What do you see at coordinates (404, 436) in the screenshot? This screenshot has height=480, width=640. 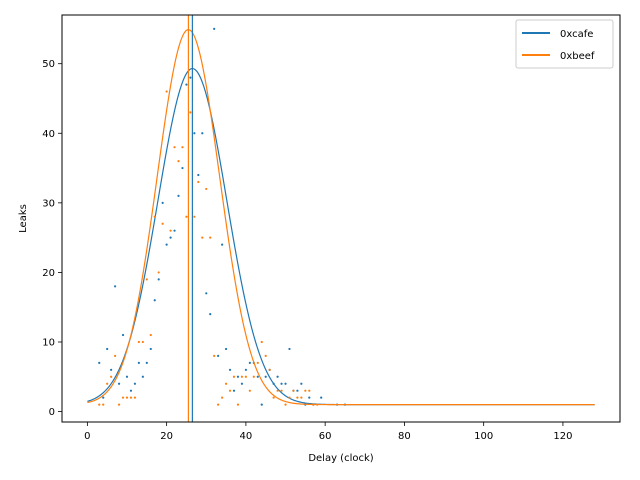 I see `x-tick-label: 80` at bounding box center [404, 436].